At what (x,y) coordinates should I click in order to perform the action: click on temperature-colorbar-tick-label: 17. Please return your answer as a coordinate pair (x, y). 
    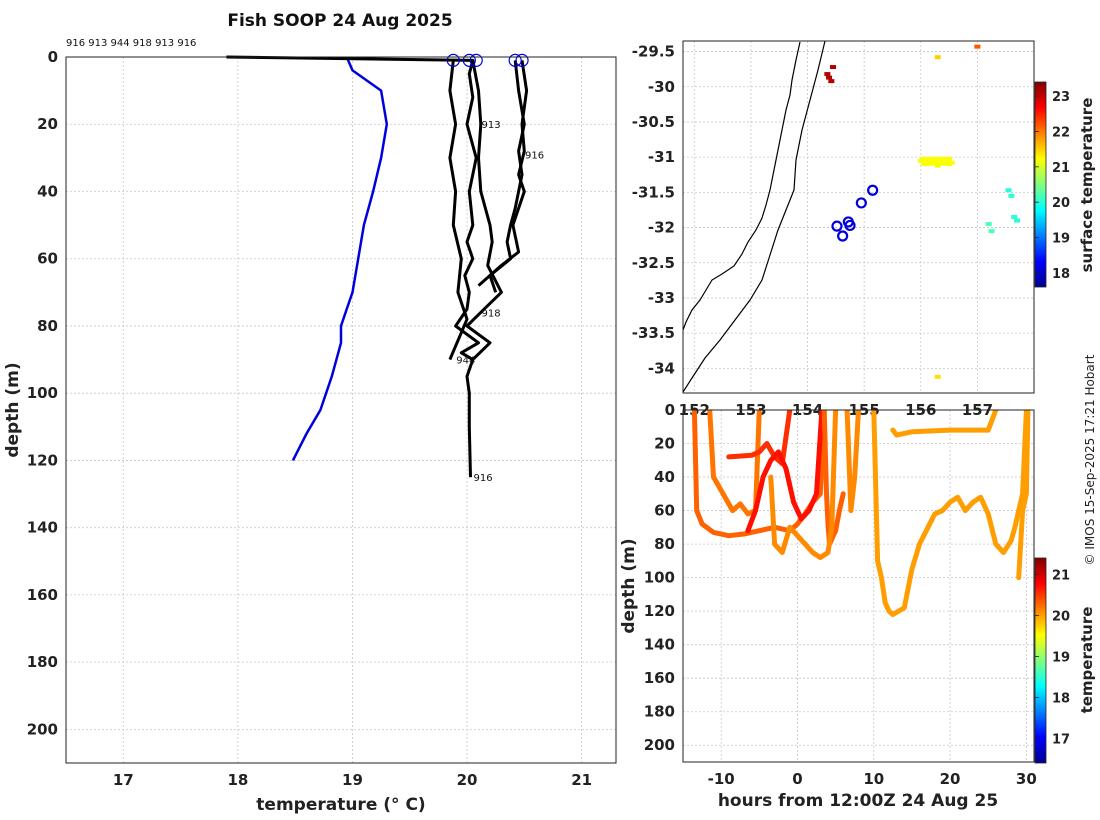
    Looking at the image, I should click on (1061, 739).